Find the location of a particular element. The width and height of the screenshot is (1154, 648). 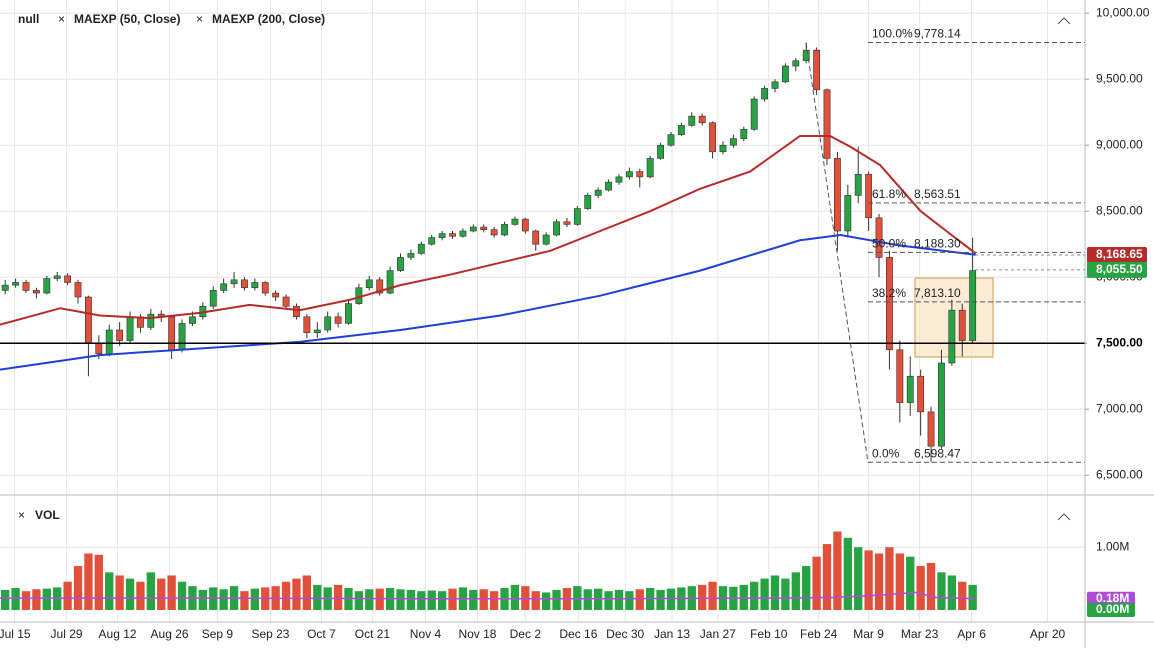

x-tick-label: Sep 9 is located at coordinates (218, 634).